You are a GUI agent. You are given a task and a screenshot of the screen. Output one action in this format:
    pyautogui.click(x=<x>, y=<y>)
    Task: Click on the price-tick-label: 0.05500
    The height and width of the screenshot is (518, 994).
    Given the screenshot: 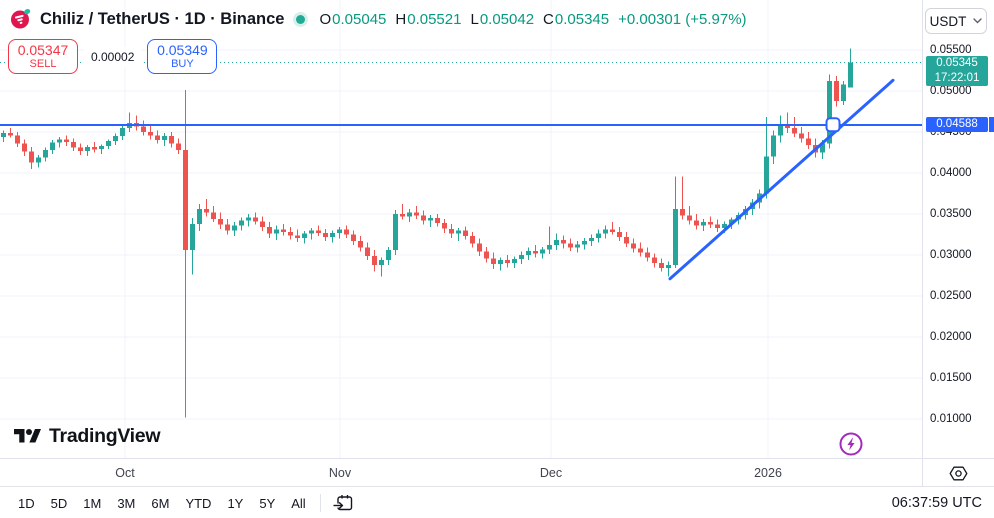 What is the action you would take?
    pyautogui.click(x=951, y=50)
    